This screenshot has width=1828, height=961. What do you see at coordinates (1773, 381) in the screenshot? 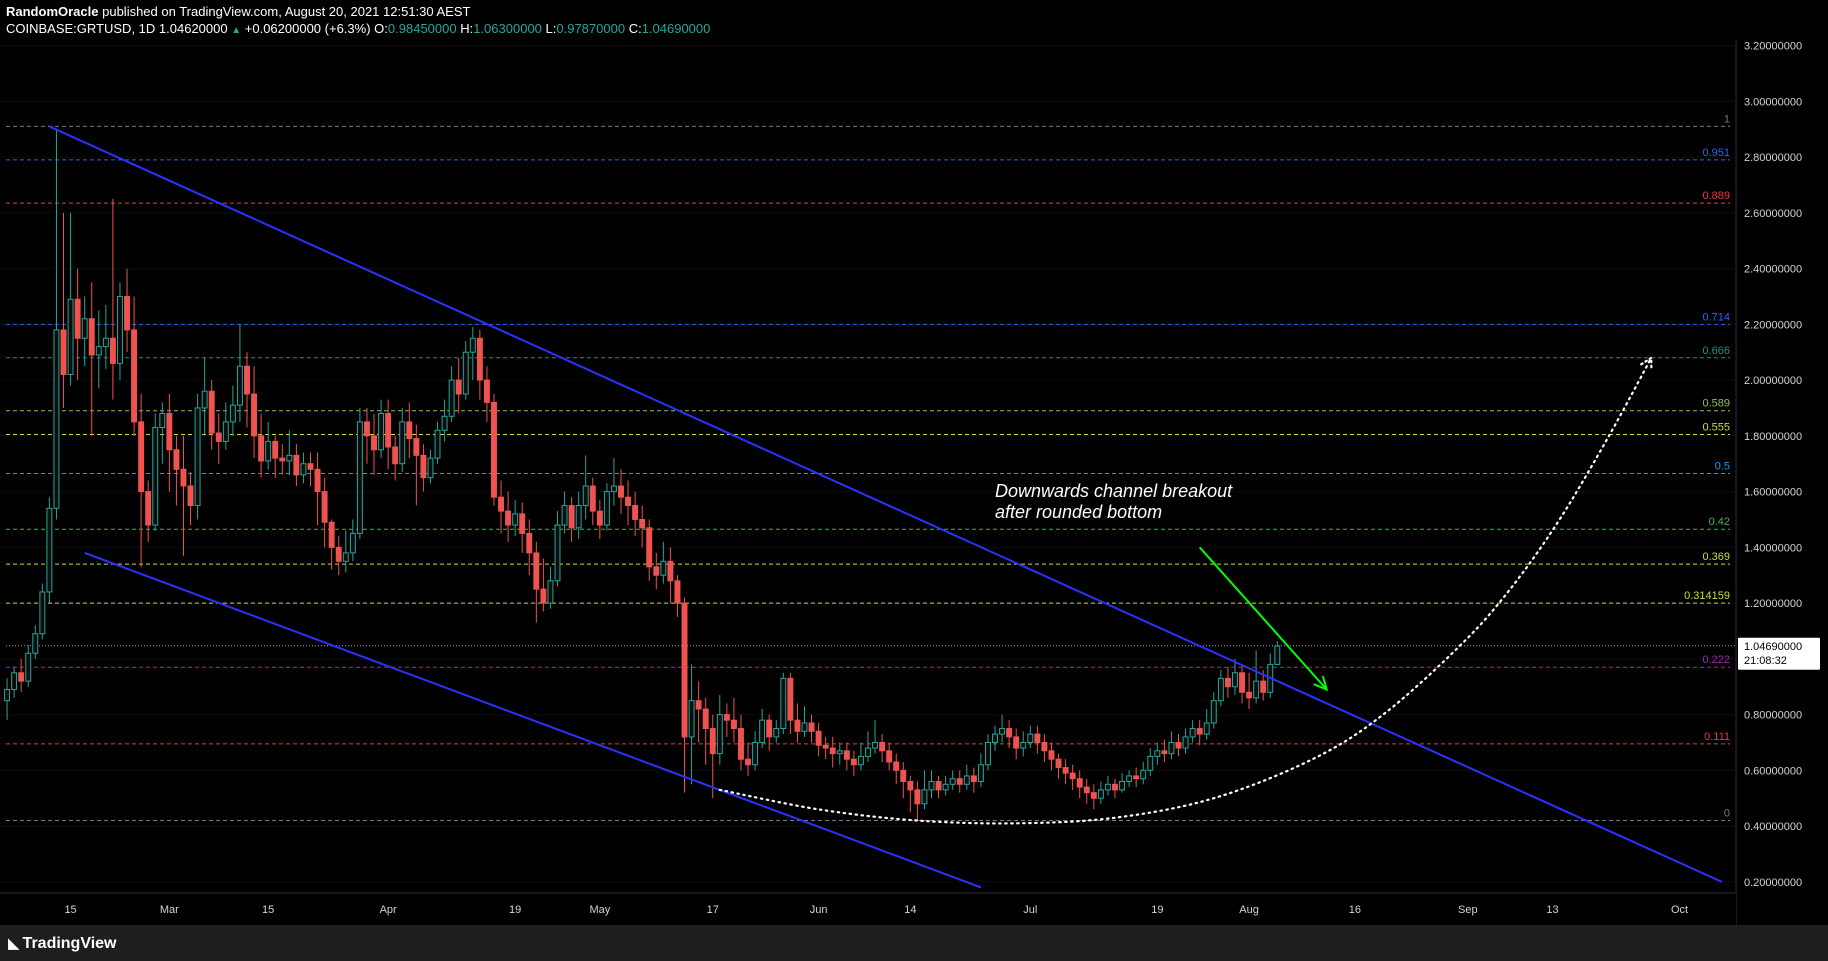
I see `price-tick-label: 2.00000000` at bounding box center [1773, 381].